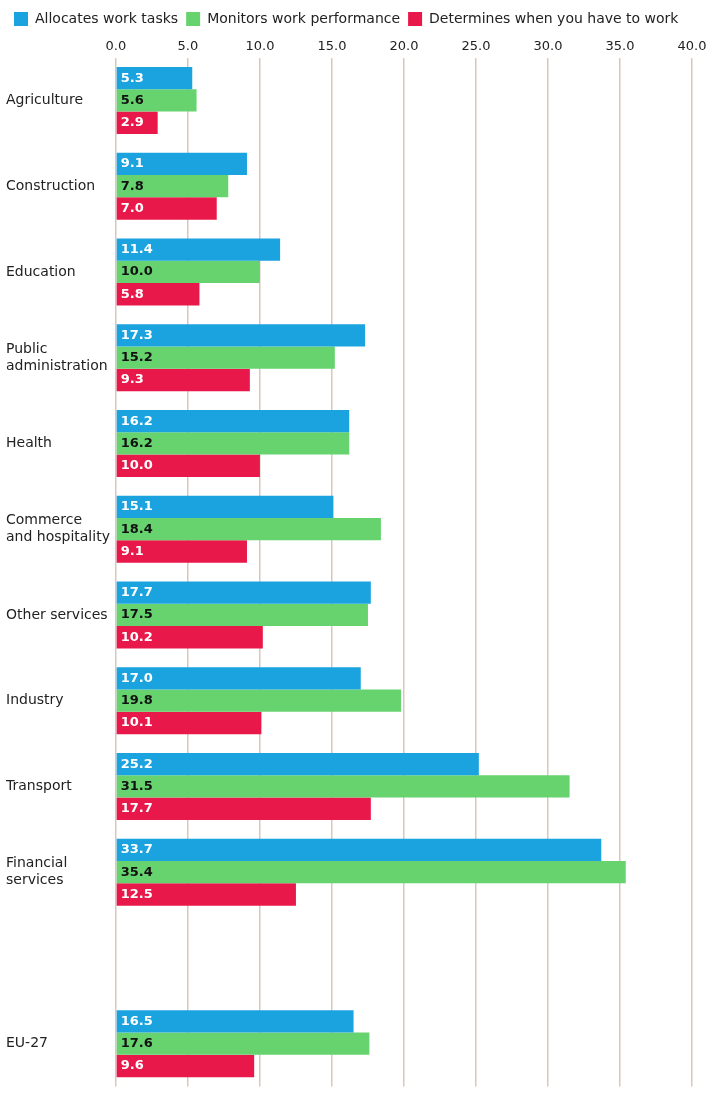 Image resolution: width=716 pixels, height=1098 pixels. What do you see at coordinates (132, 207) in the screenshot?
I see `data-label: 7.0` at bounding box center [132, 207].